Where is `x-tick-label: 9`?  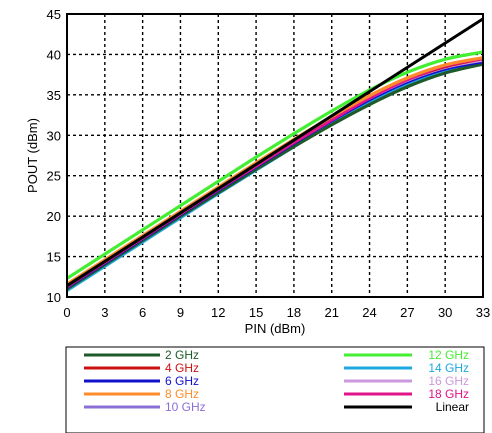
x-tick-label: 9 is located at coordinates (180, 312).